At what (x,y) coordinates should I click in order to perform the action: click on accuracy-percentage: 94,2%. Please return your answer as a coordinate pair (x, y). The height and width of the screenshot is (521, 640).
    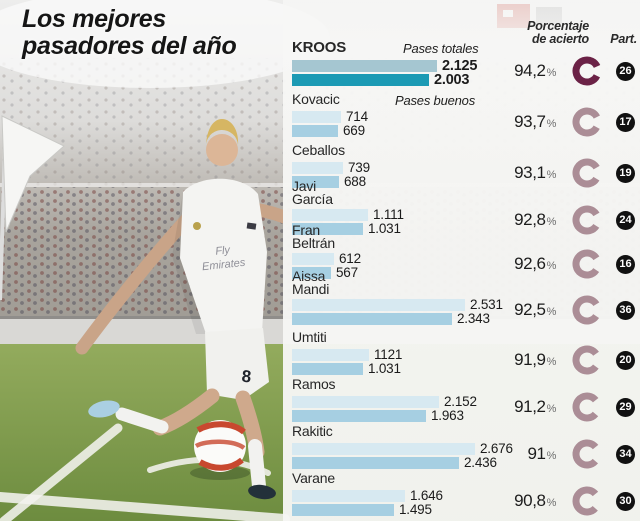
    Looking at the image, I should click on (535, 70).